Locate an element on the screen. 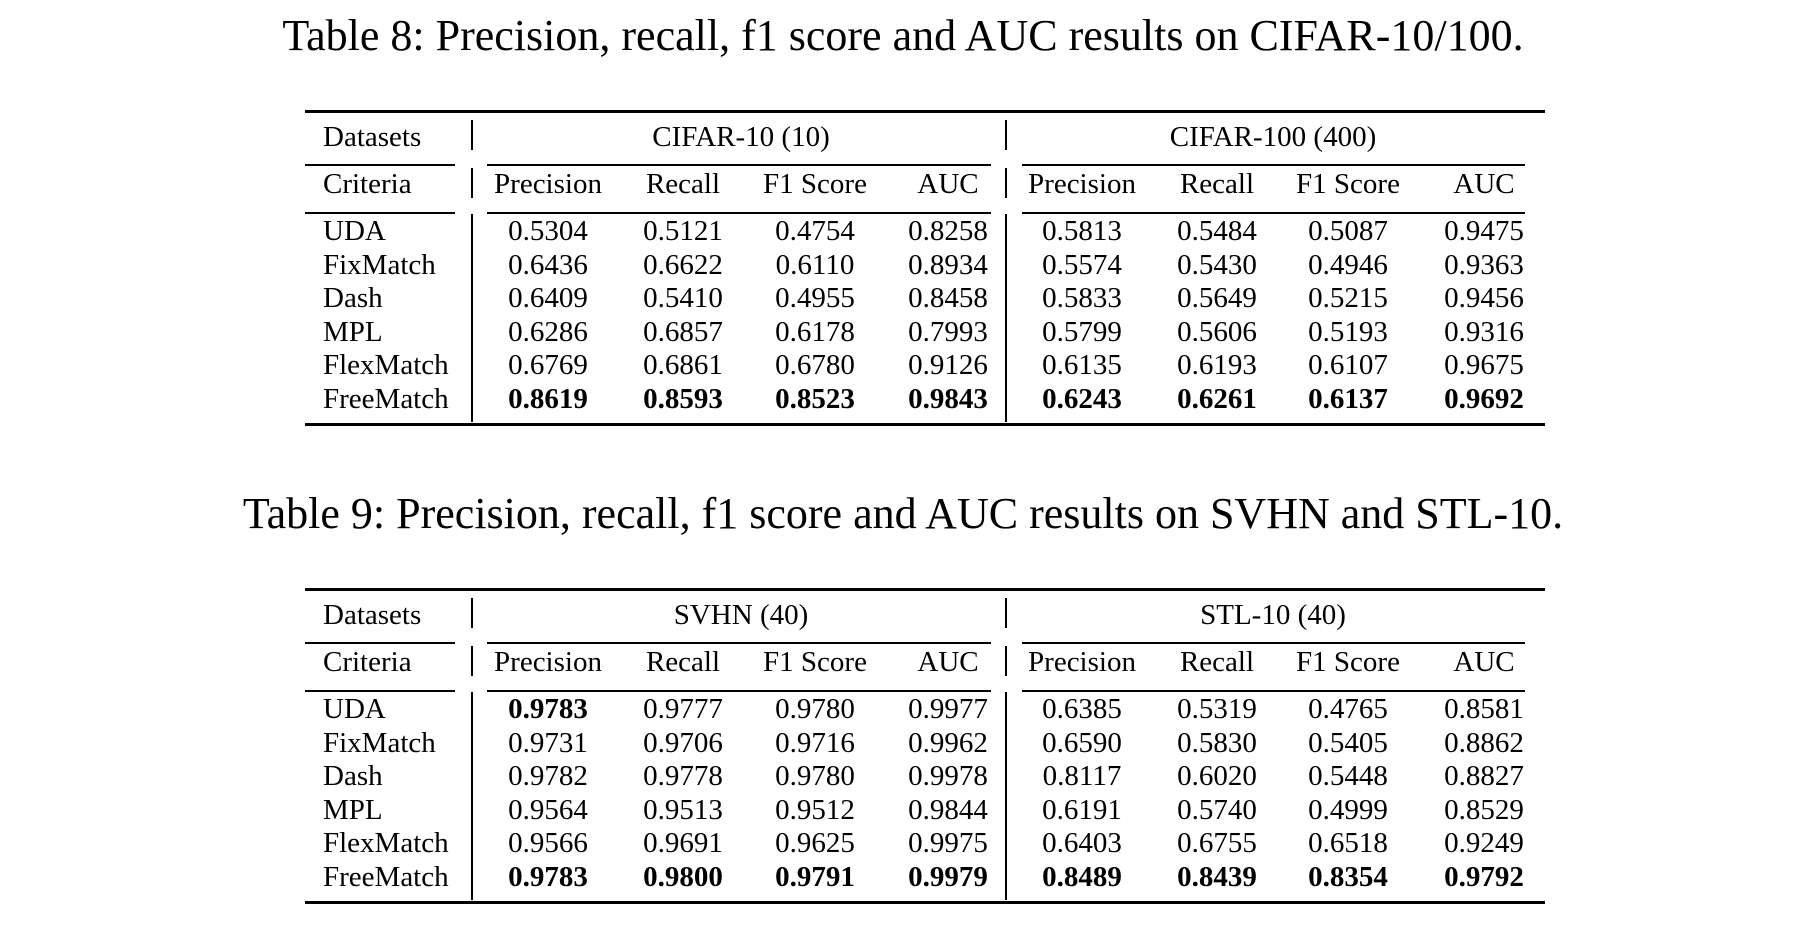  table-cell: 0.5405 is located at coordinates (1348, 742).